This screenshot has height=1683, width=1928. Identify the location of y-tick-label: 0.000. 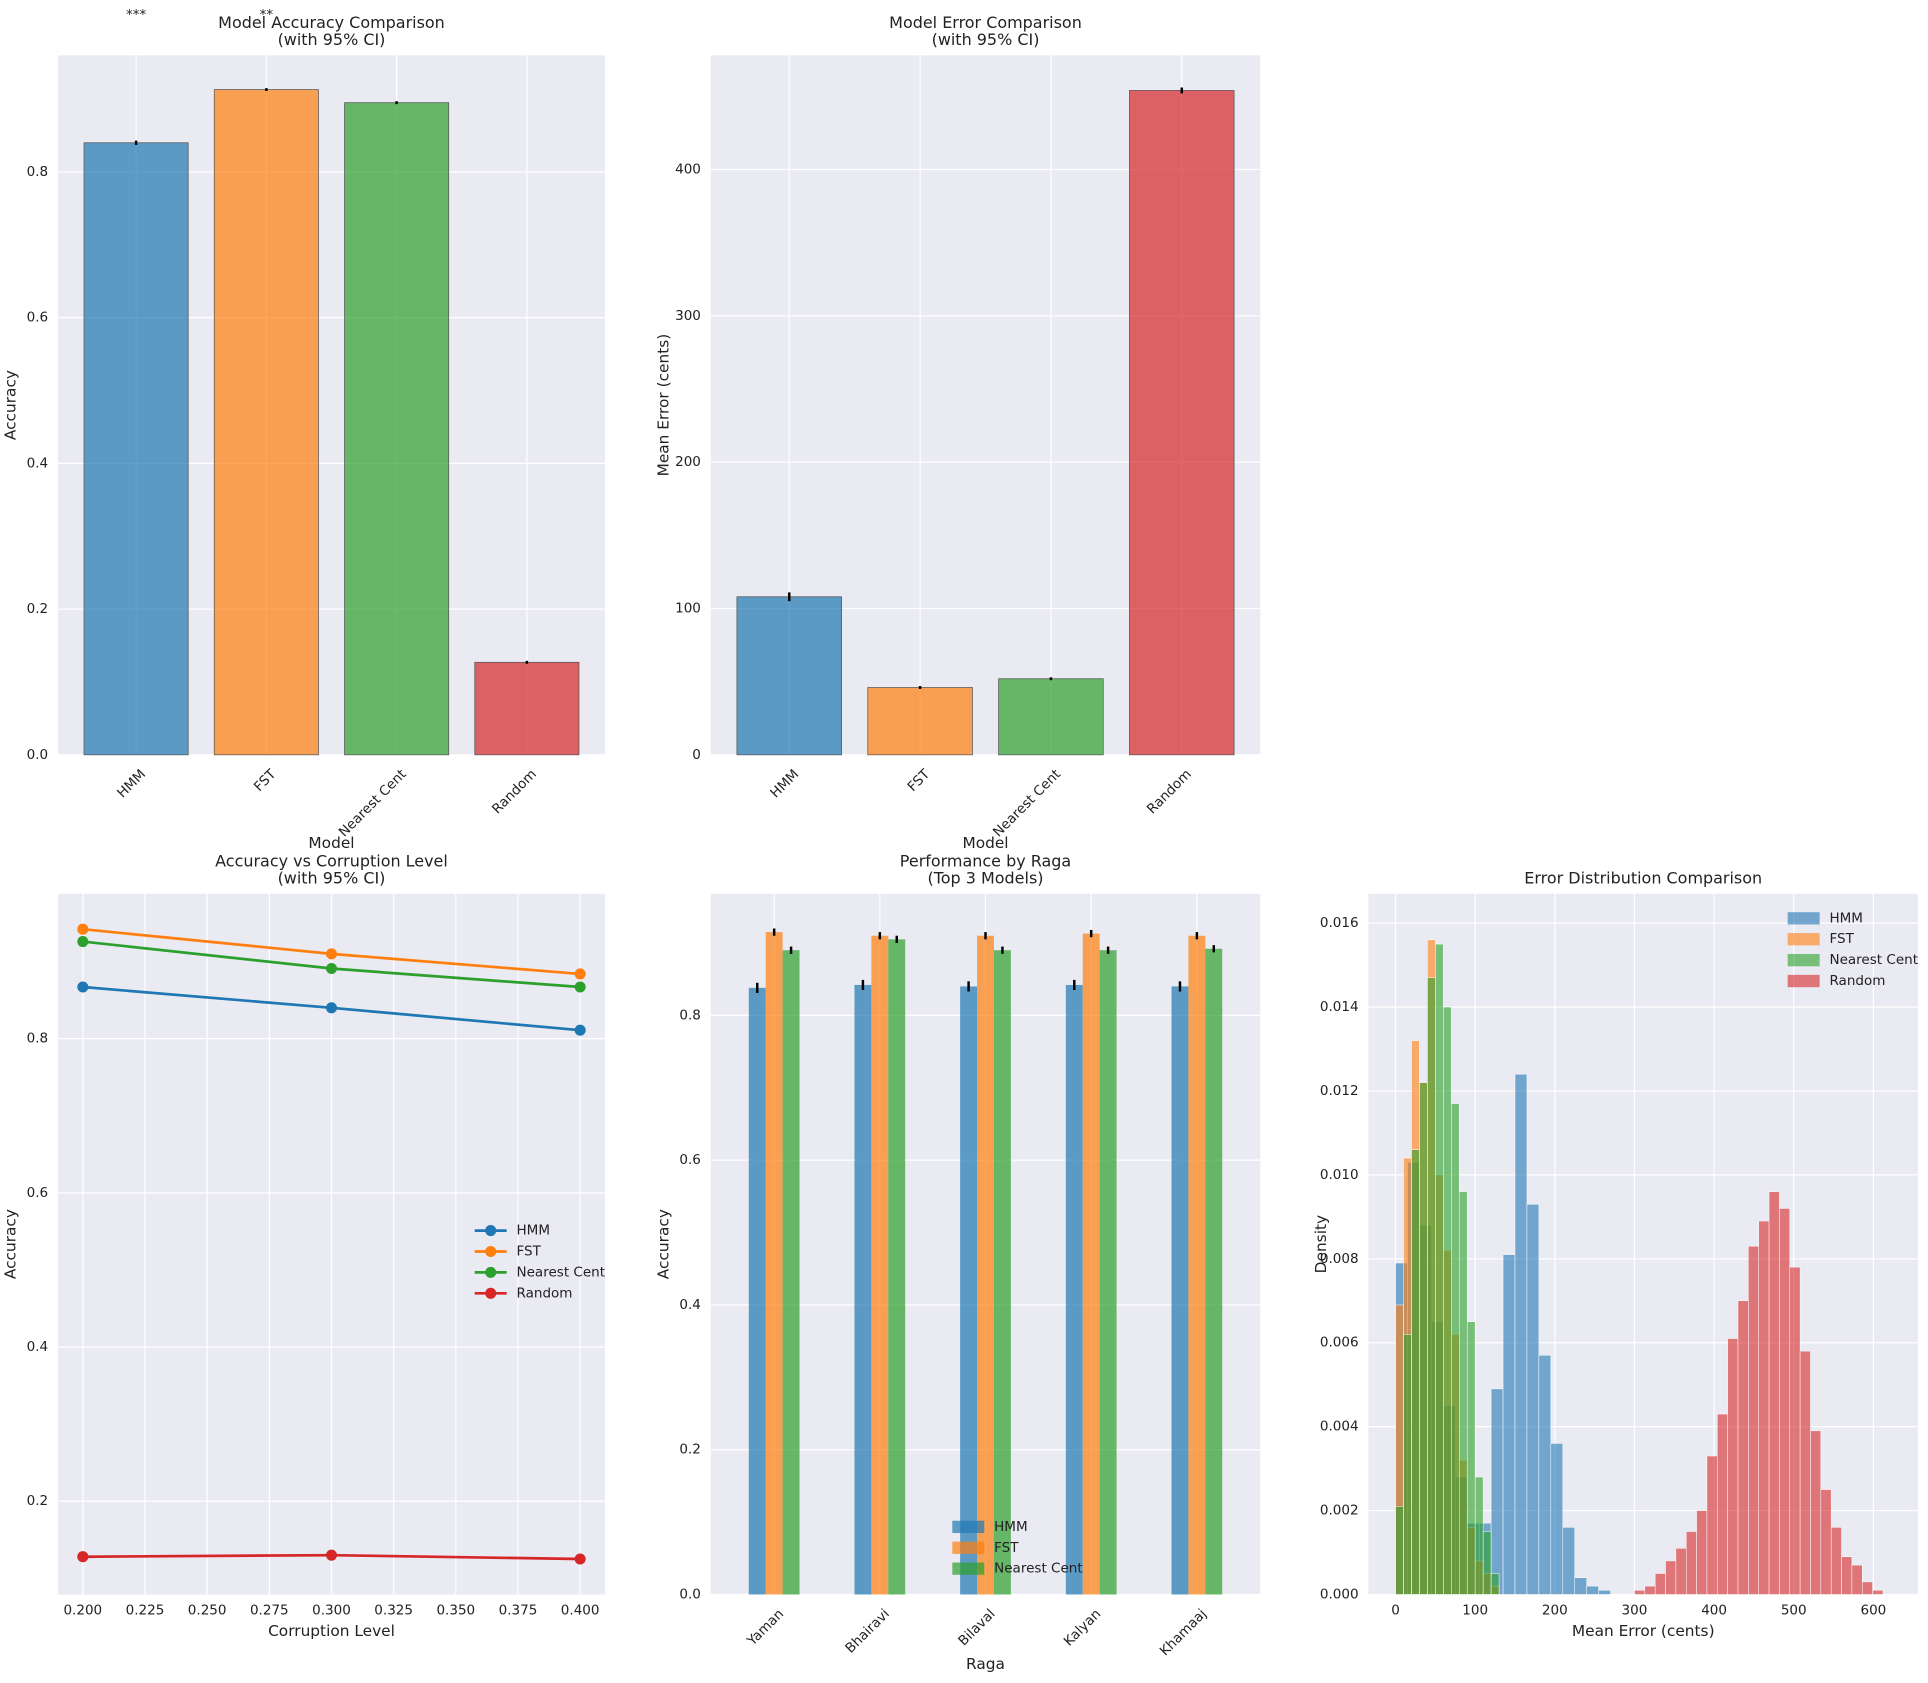
(1339, 1594).